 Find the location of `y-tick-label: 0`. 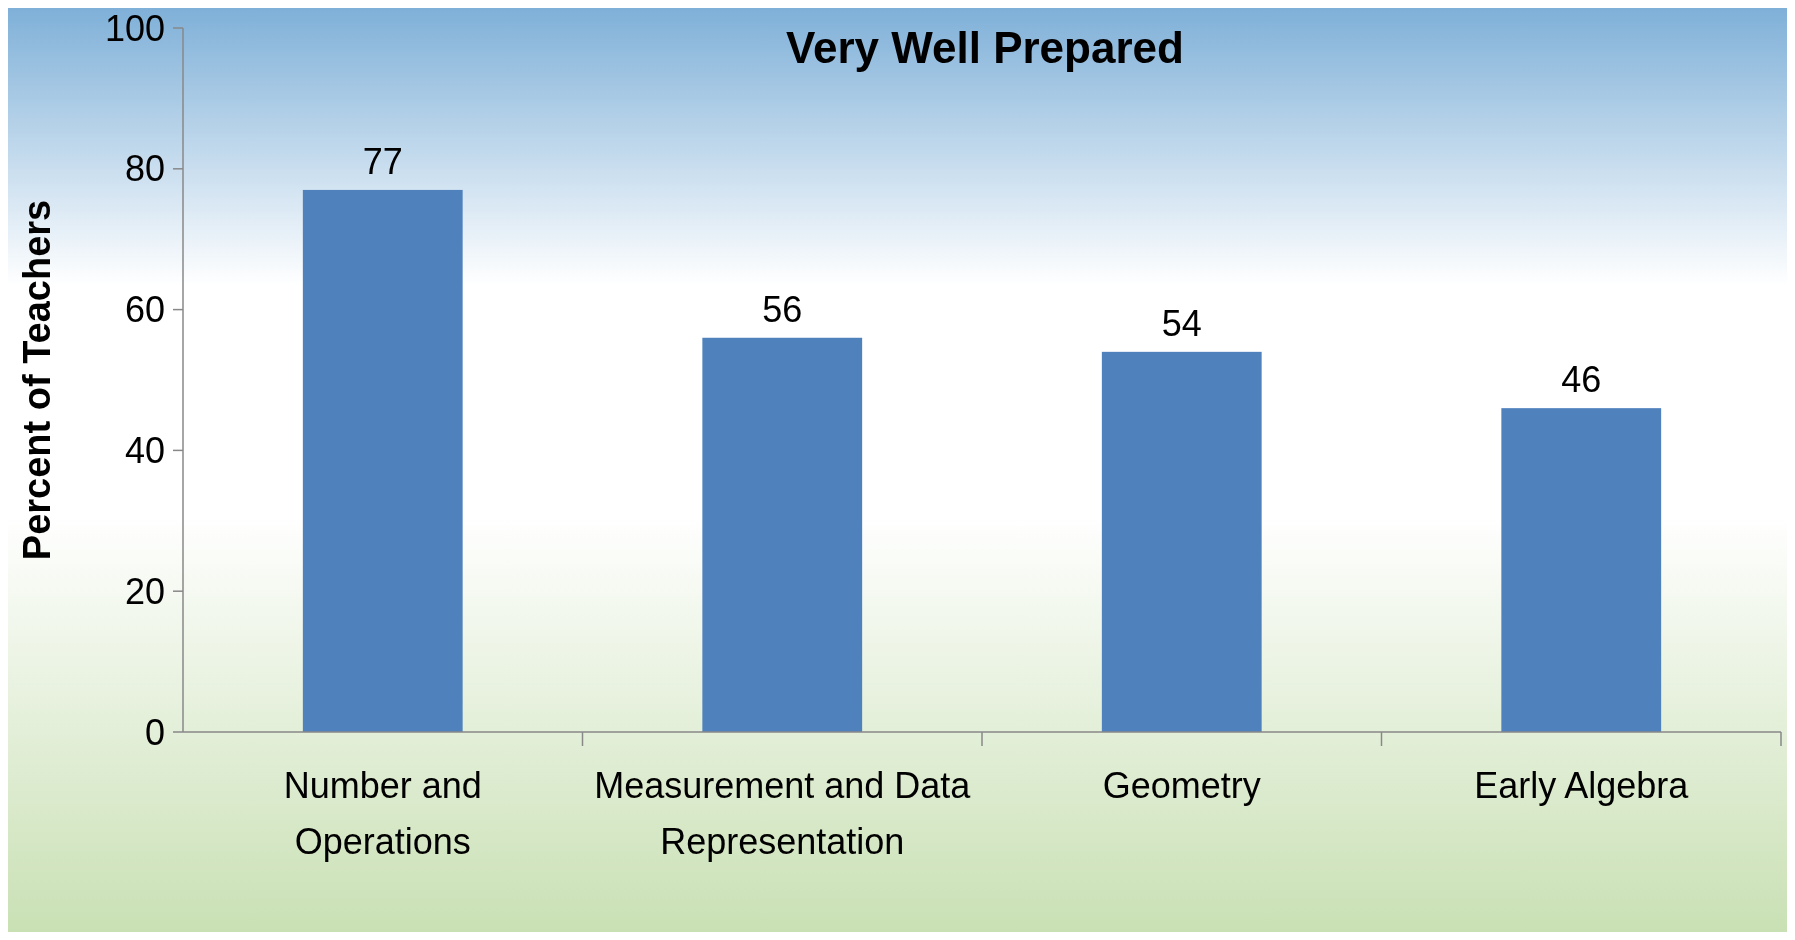

y-tick-label: 0 is located at coordinates (154, 732).